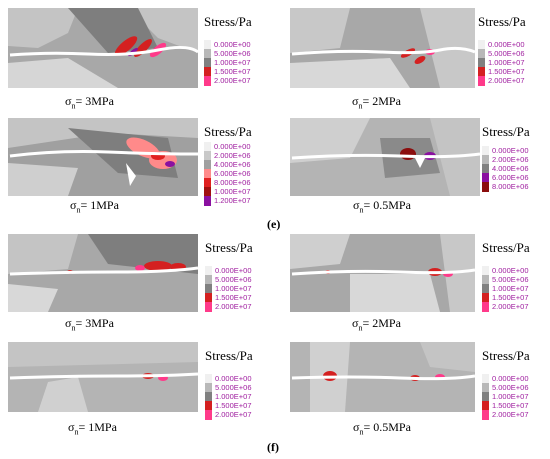 This screenshot has height=459, width=550. What do you see at coordinates (510, 159) in the screenshot?
I see `legend-value: 2.000E+06` at bounding box center [510, 159].